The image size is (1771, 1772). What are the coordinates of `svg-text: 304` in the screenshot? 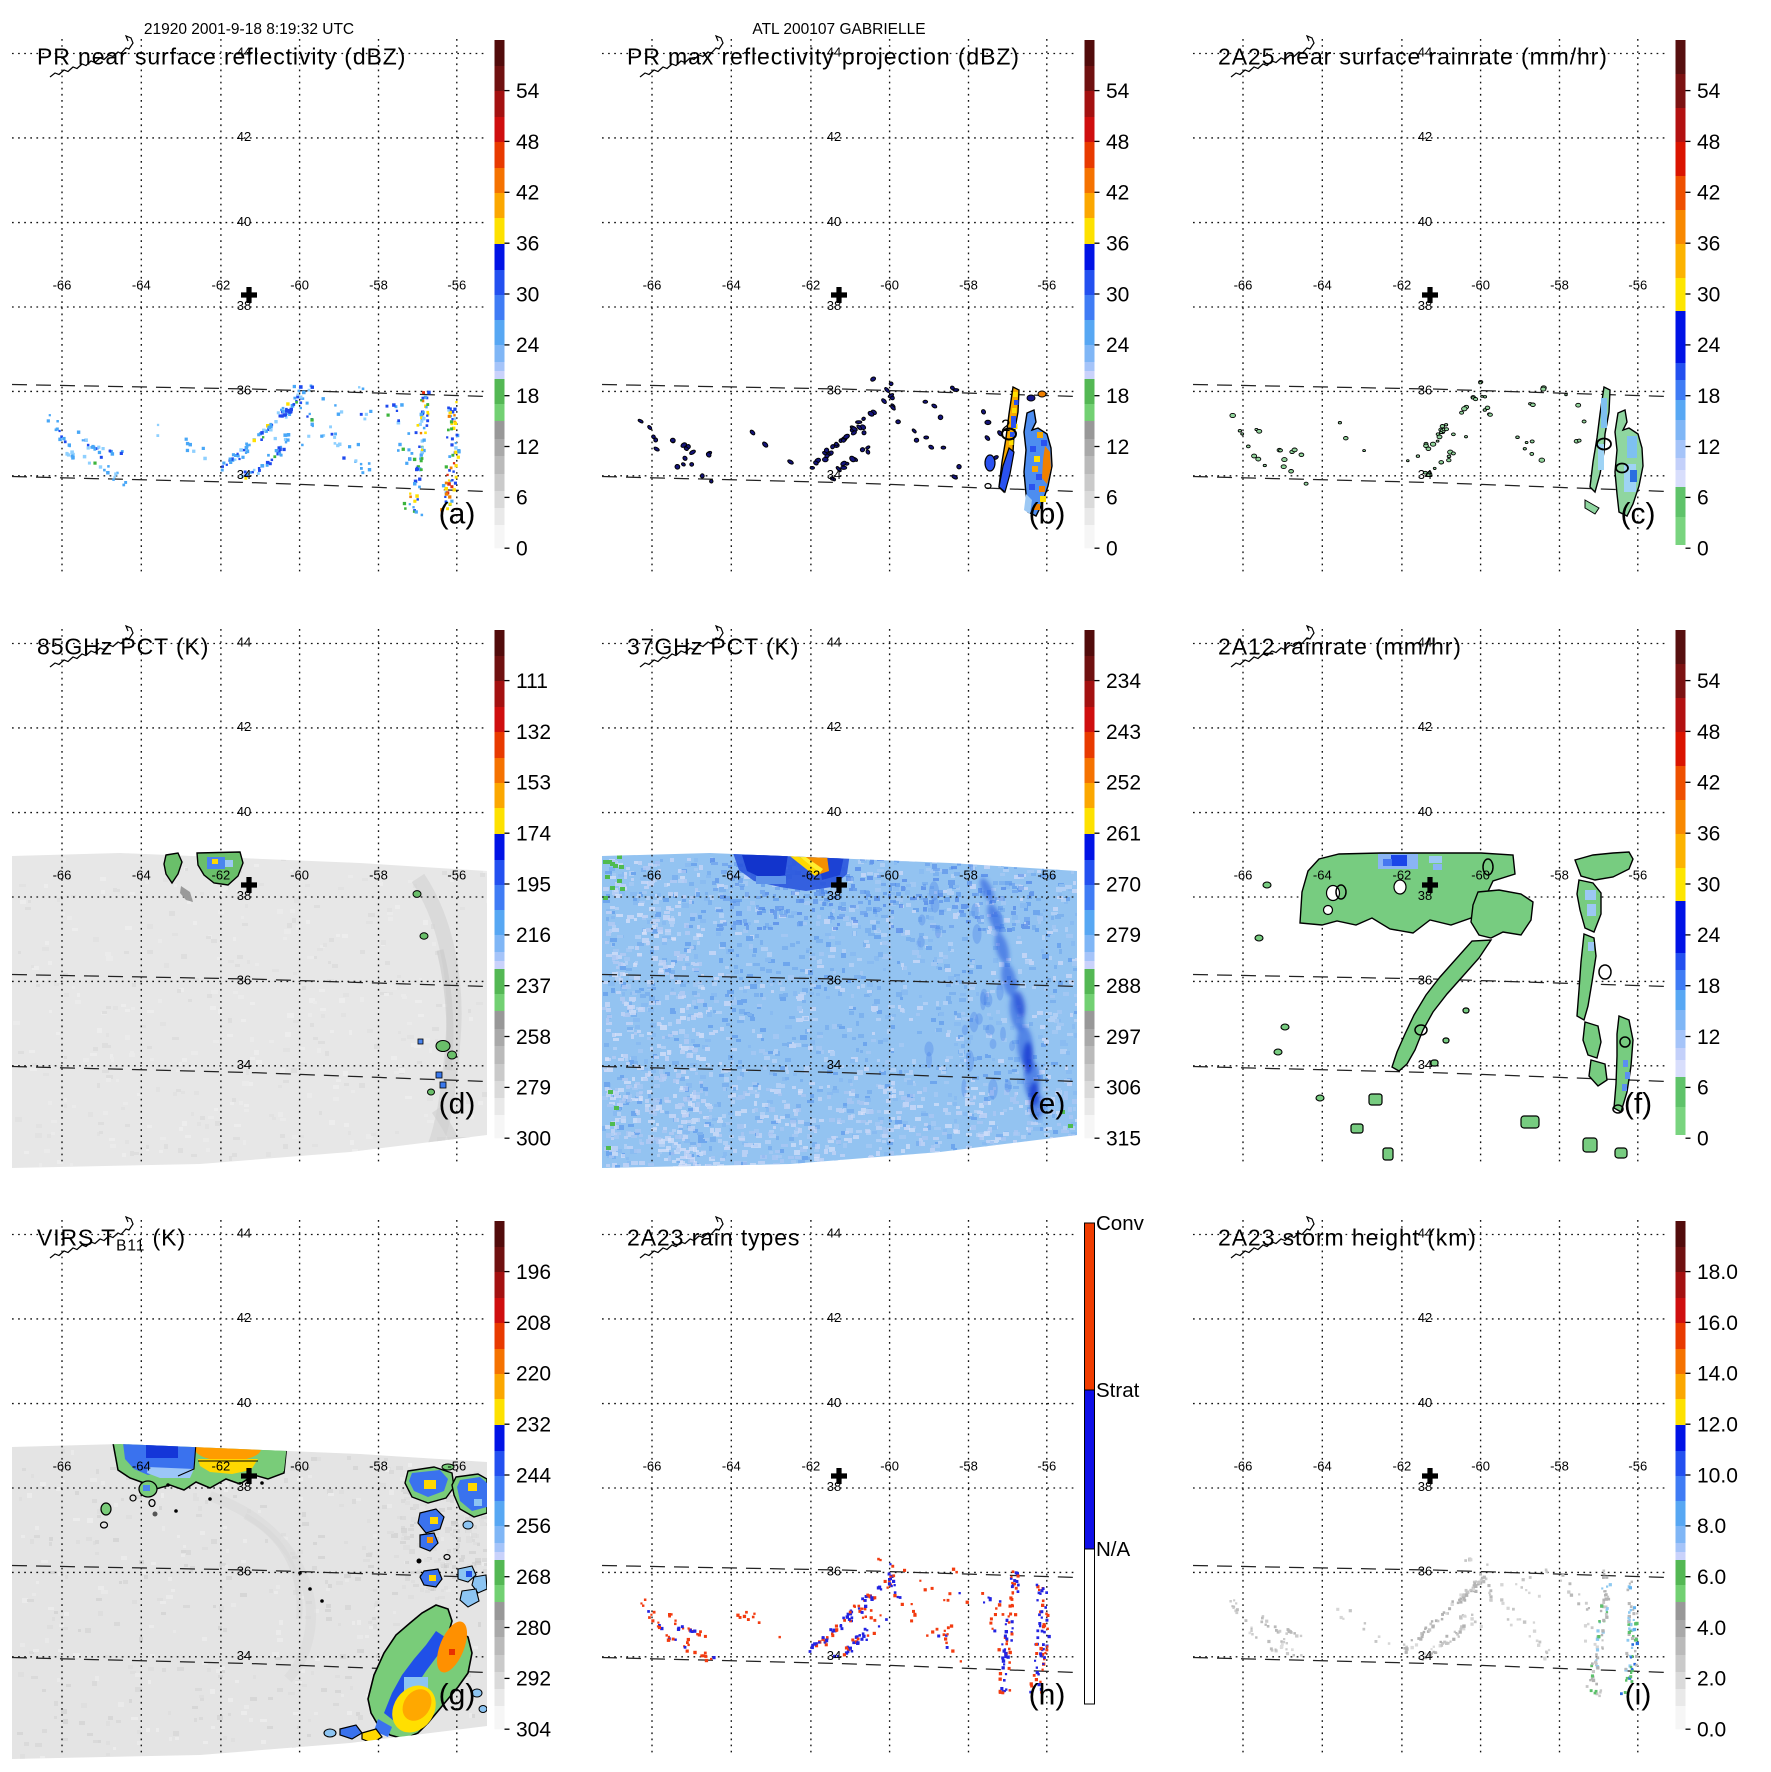 It's located at (533, 1729).